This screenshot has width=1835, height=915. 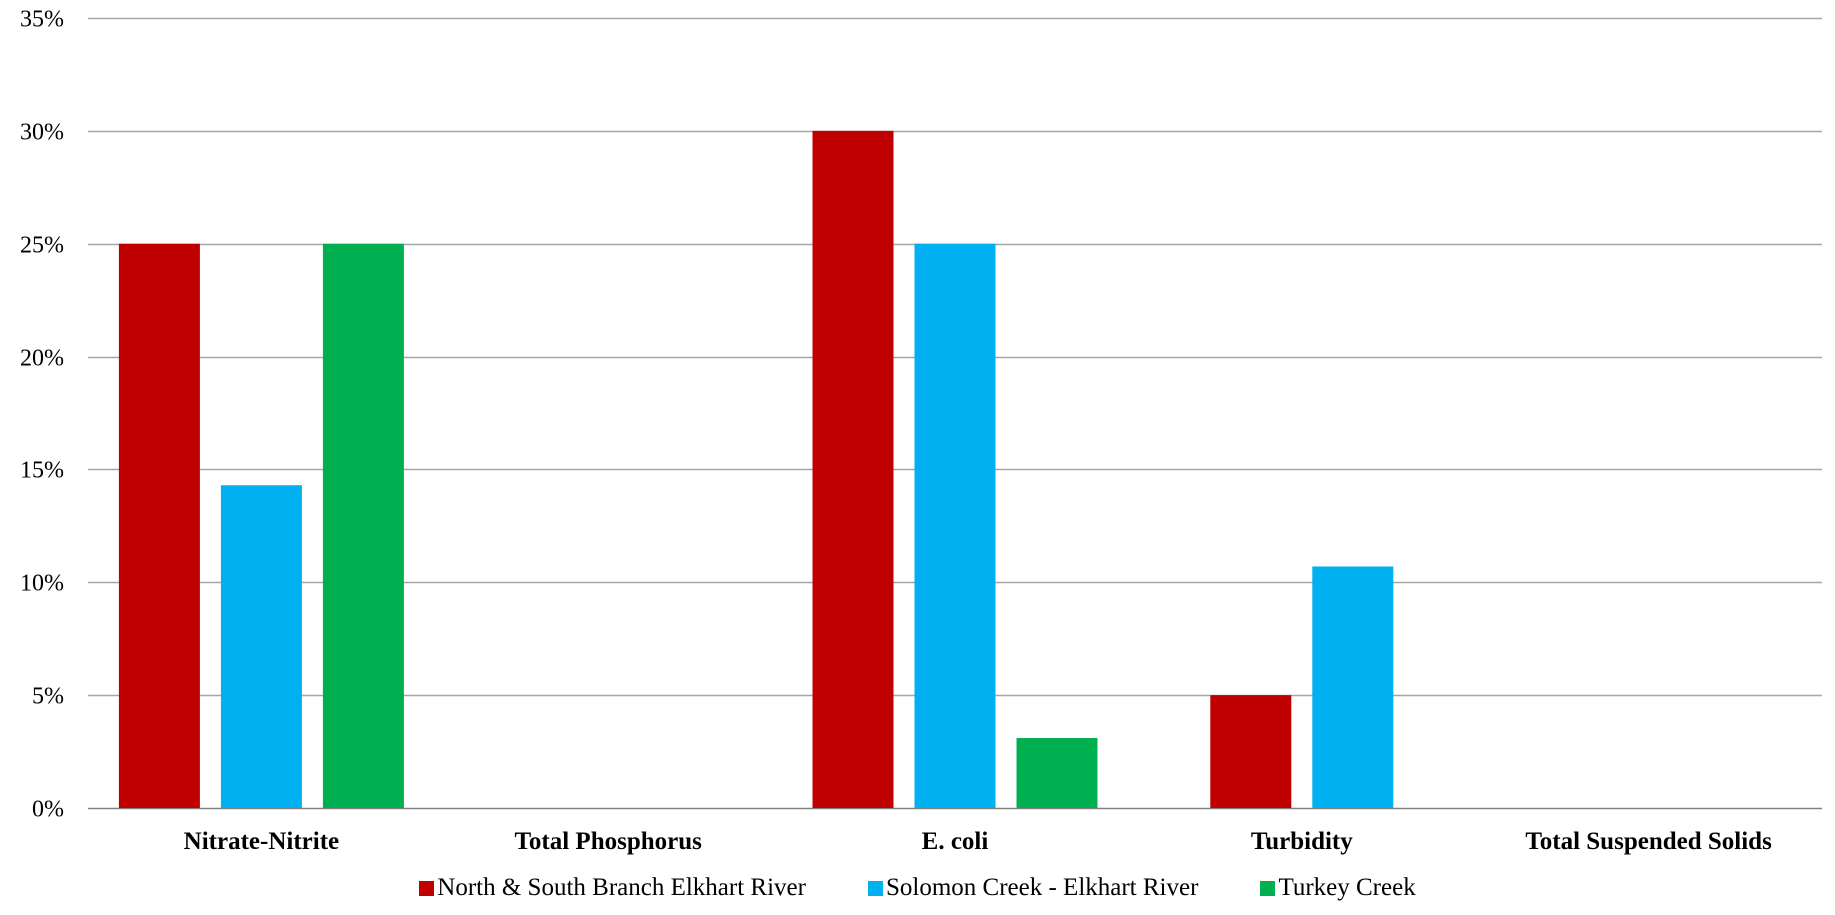 What do you see at coordinates (1302, 841) in the screenshot?
I see `x-category-label: Turbidity` at bounding box center [1302, 841].